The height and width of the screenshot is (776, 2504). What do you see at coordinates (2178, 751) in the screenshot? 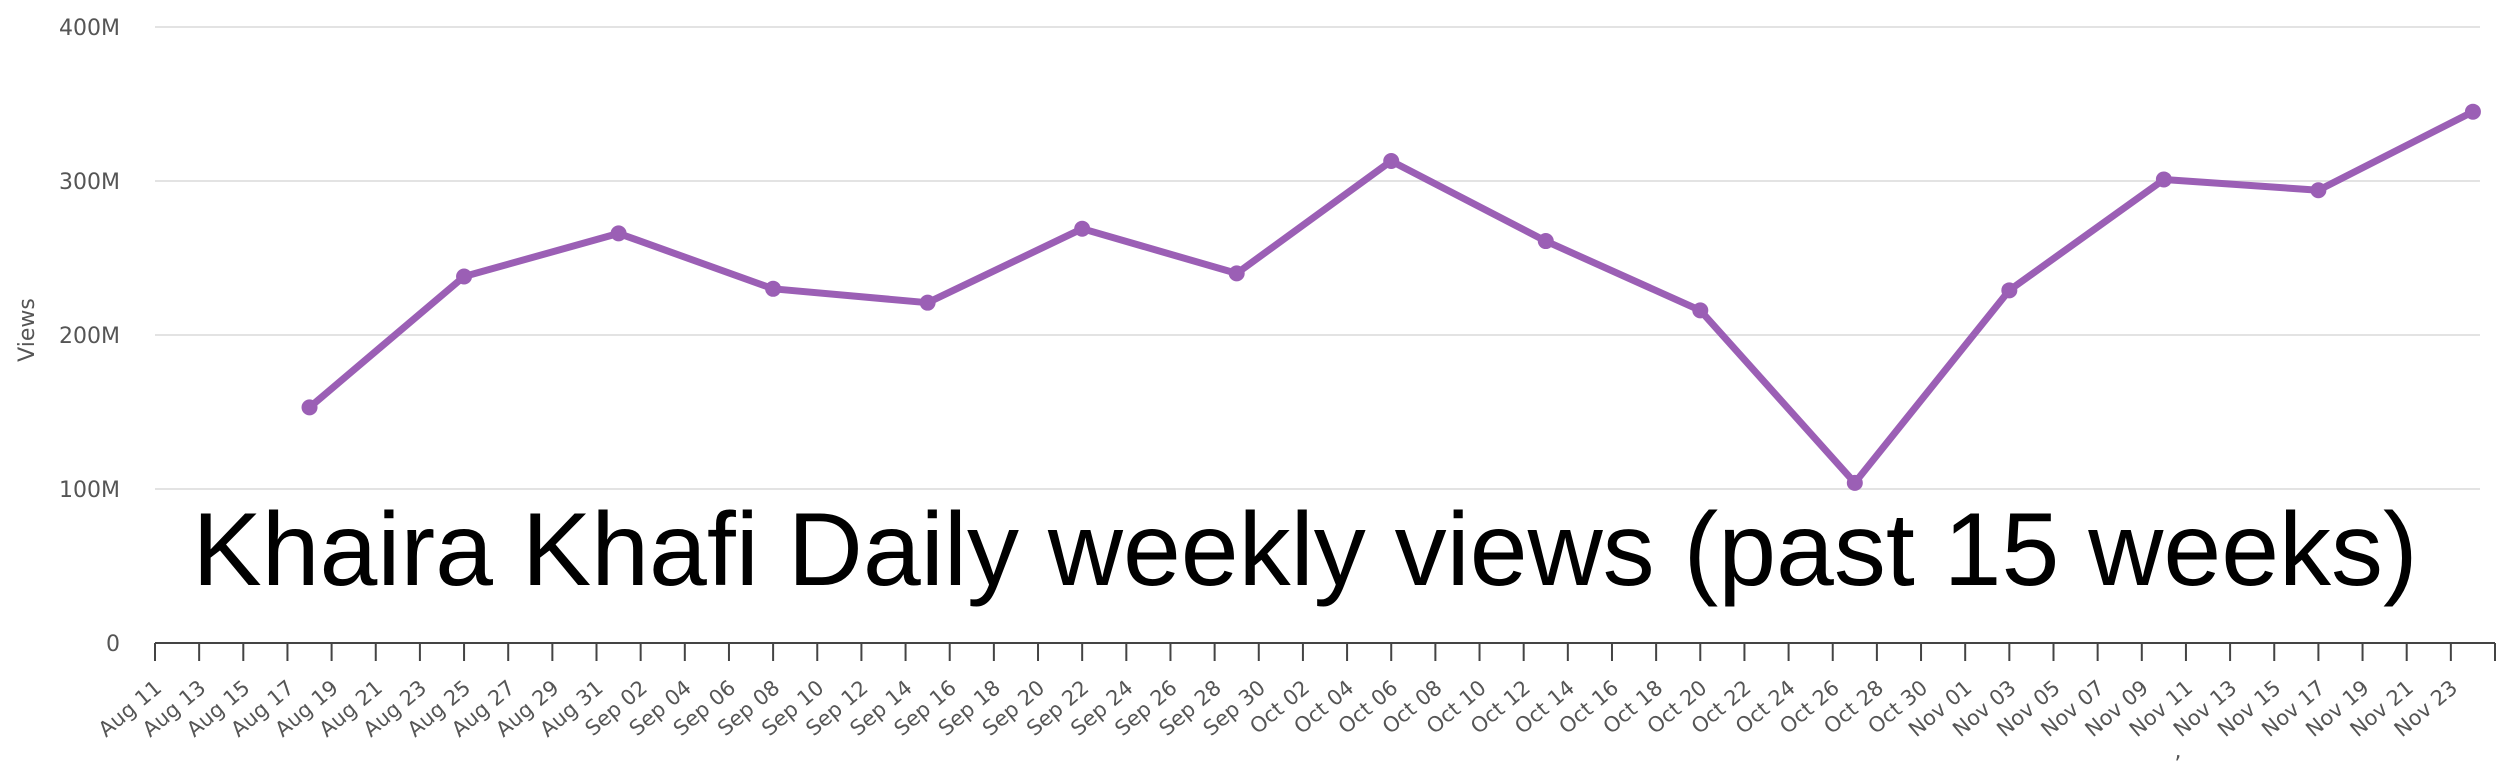
I see `stray-comma-mark: ,` at bounding box center [2178, 751].